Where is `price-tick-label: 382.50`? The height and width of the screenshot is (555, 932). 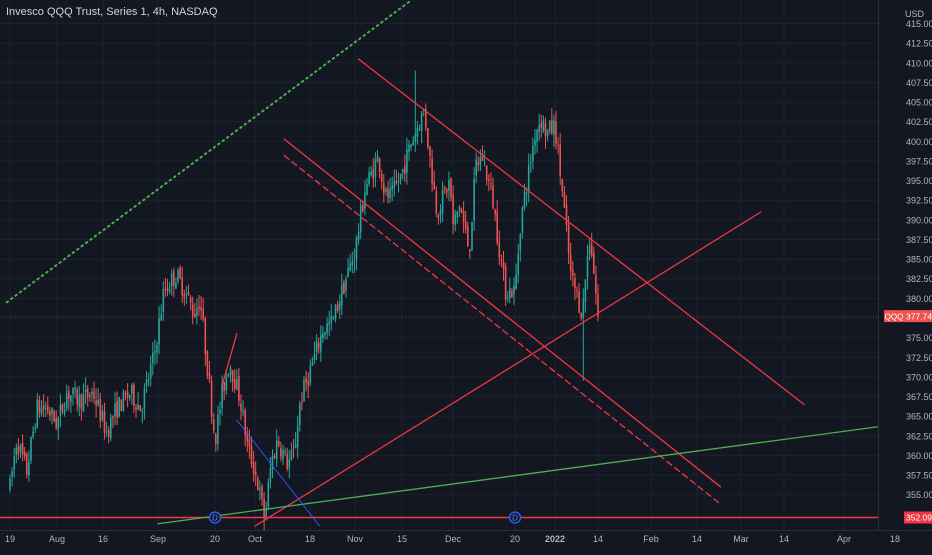
price-tick-label: 382.50 is located at coordinates (919, 279).